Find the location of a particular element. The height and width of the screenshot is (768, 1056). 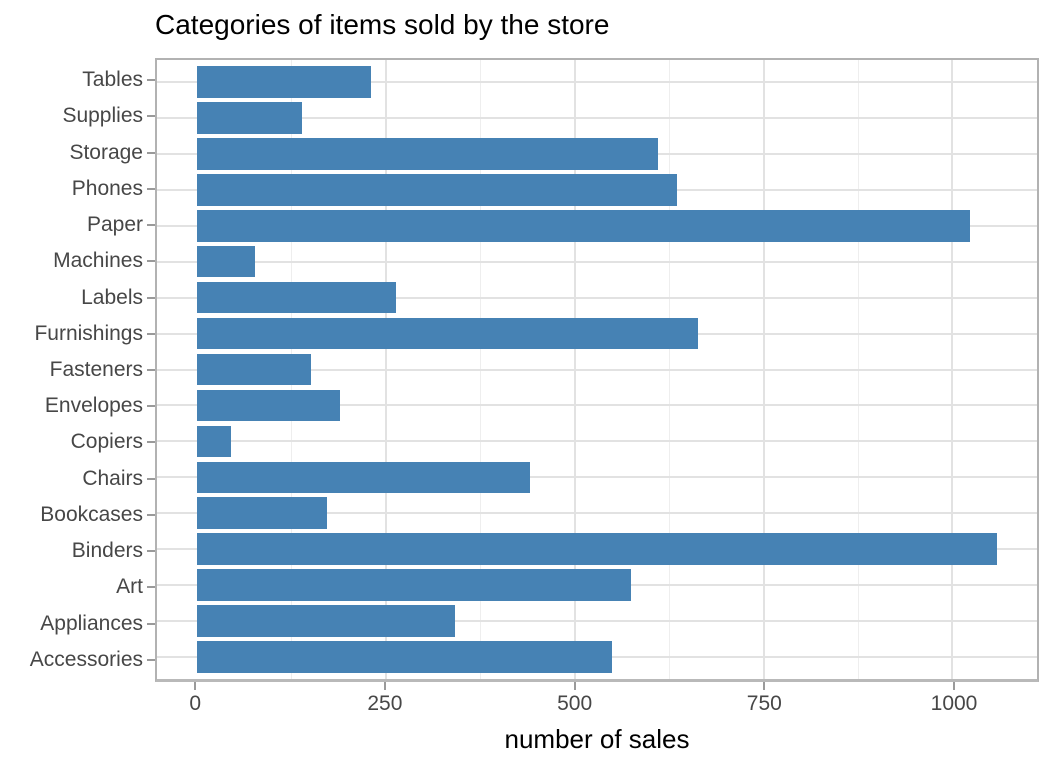

y-axis-label: Envelopes is located at coordinates (93, 406).